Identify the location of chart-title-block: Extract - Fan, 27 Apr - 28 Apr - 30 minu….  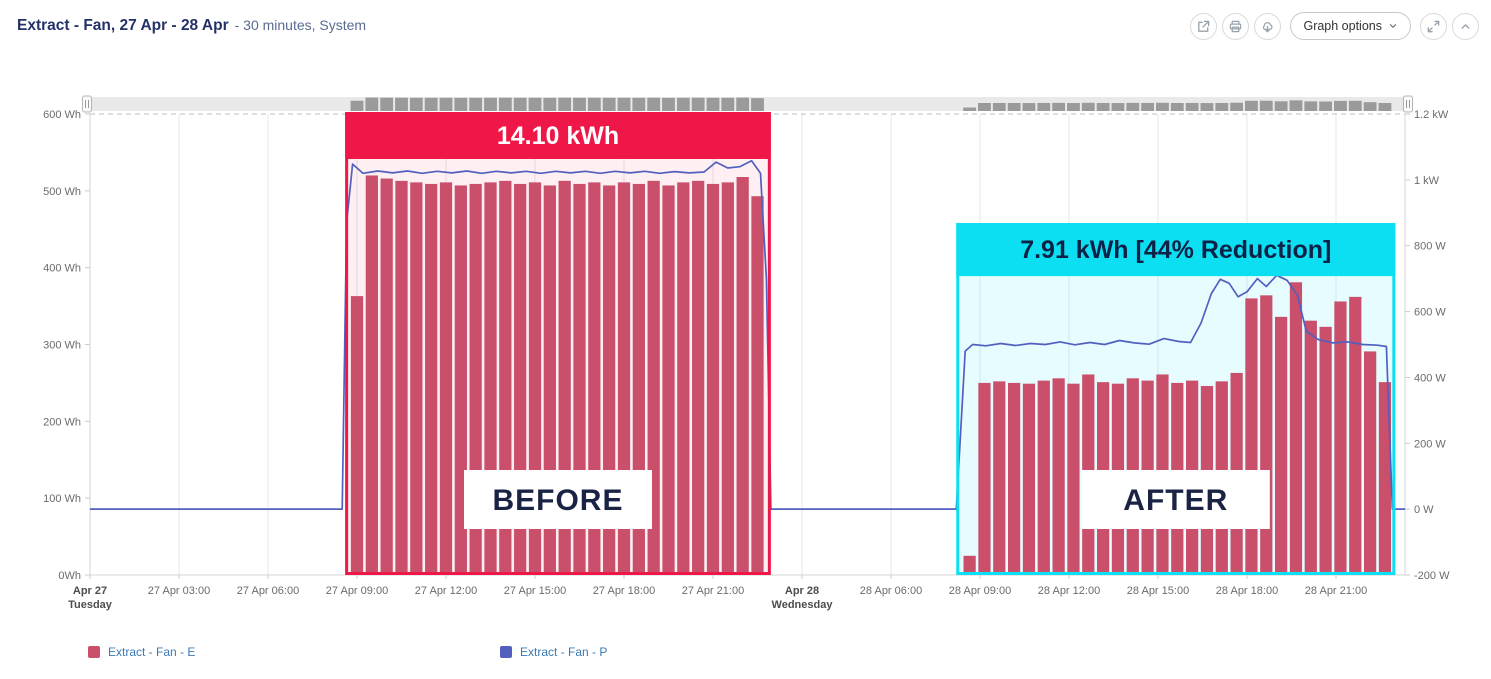
(191, 26).